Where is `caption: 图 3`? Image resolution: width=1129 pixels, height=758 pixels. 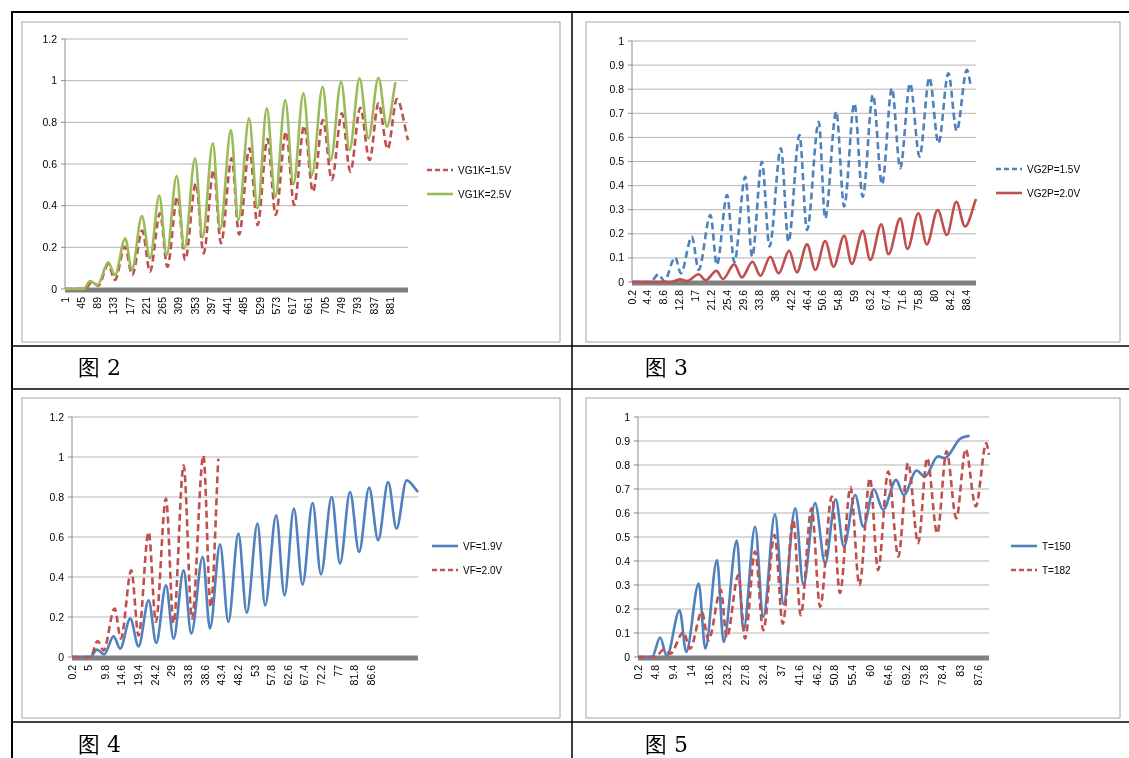
caption: 图 3 is located at coordinates (666, 367).